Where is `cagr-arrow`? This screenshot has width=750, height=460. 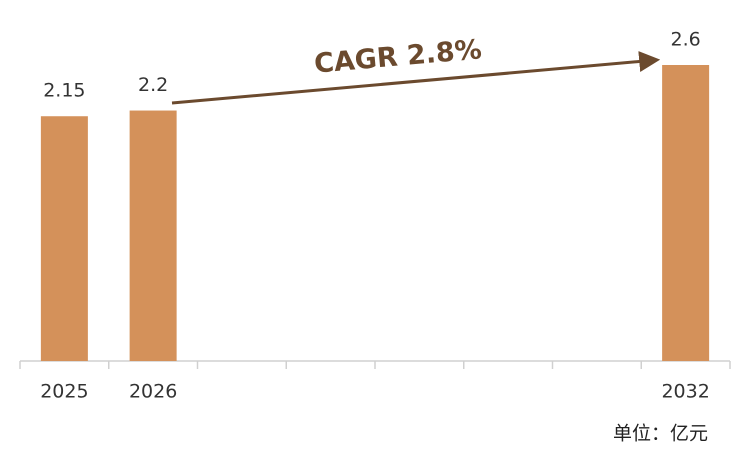 cagr-arrow is located at coordinates (416, 78).